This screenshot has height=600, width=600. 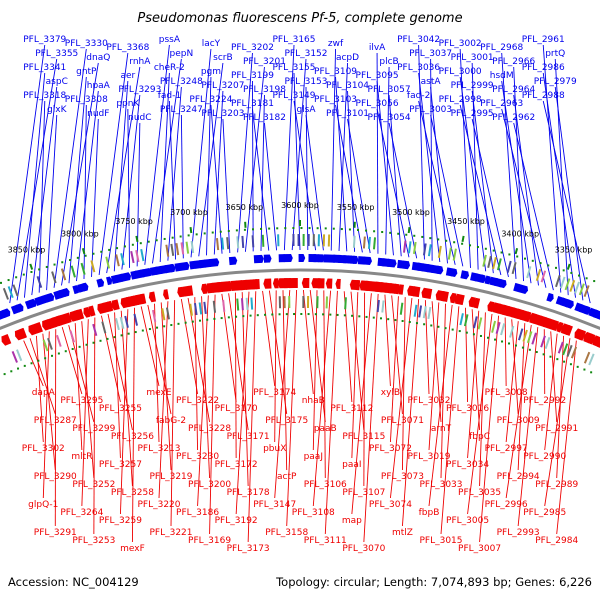 What do you see at coordinates (506, 449) in the screenshot?
I see `gene-label: PFL_2997` at bounding box center [506, 449].